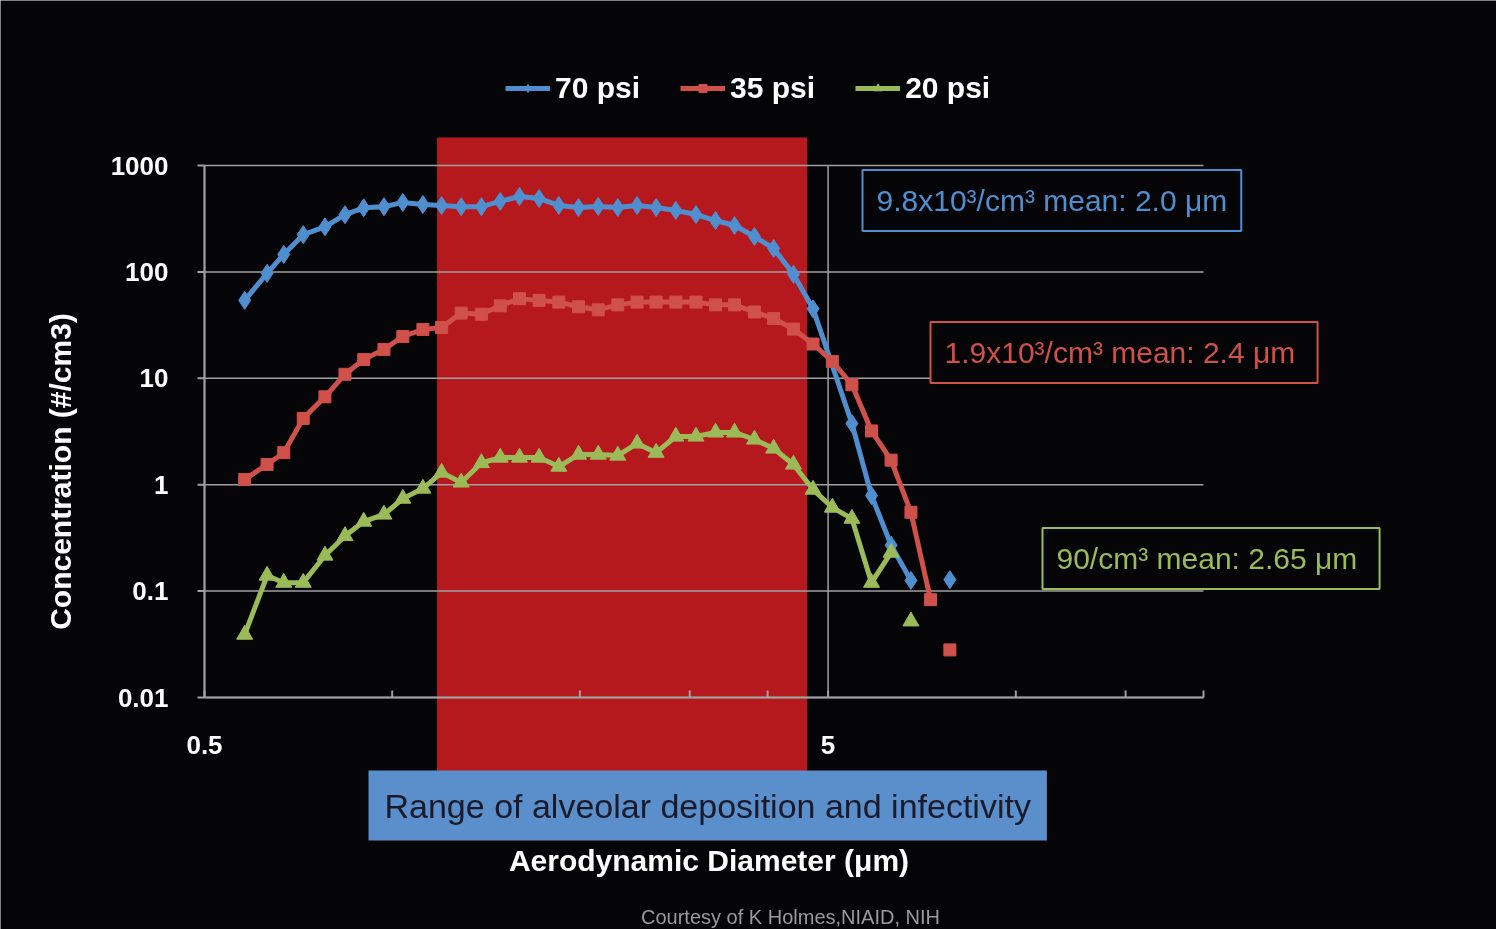  Describe the element at coordinates (1120, 352) in the screenshot. I see `annotation: 1.9x10³/cm³ mean: 2.4 μm` at that location.